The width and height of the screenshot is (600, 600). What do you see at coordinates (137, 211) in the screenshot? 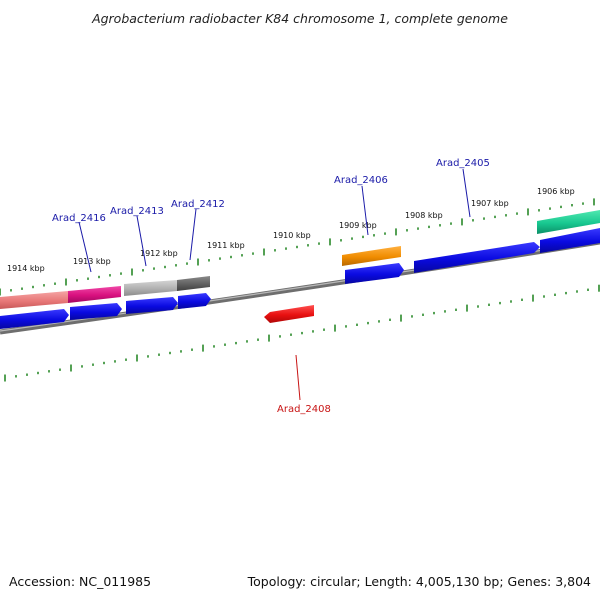
I see `gene-label-arad-2413: Arad_2413` at bounding box center [137, 211].